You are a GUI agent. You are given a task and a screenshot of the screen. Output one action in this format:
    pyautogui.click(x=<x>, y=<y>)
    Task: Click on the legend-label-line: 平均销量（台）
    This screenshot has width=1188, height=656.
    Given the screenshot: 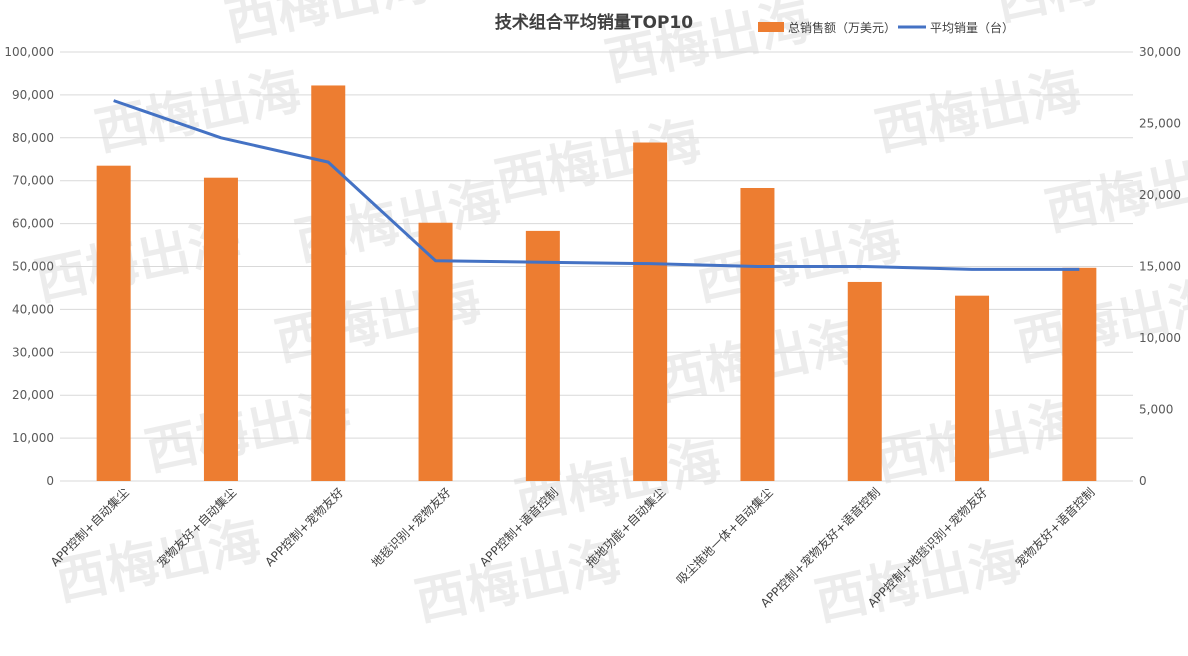 What is the action you would take?
    pyautogui.click(x=972, y=27)
    